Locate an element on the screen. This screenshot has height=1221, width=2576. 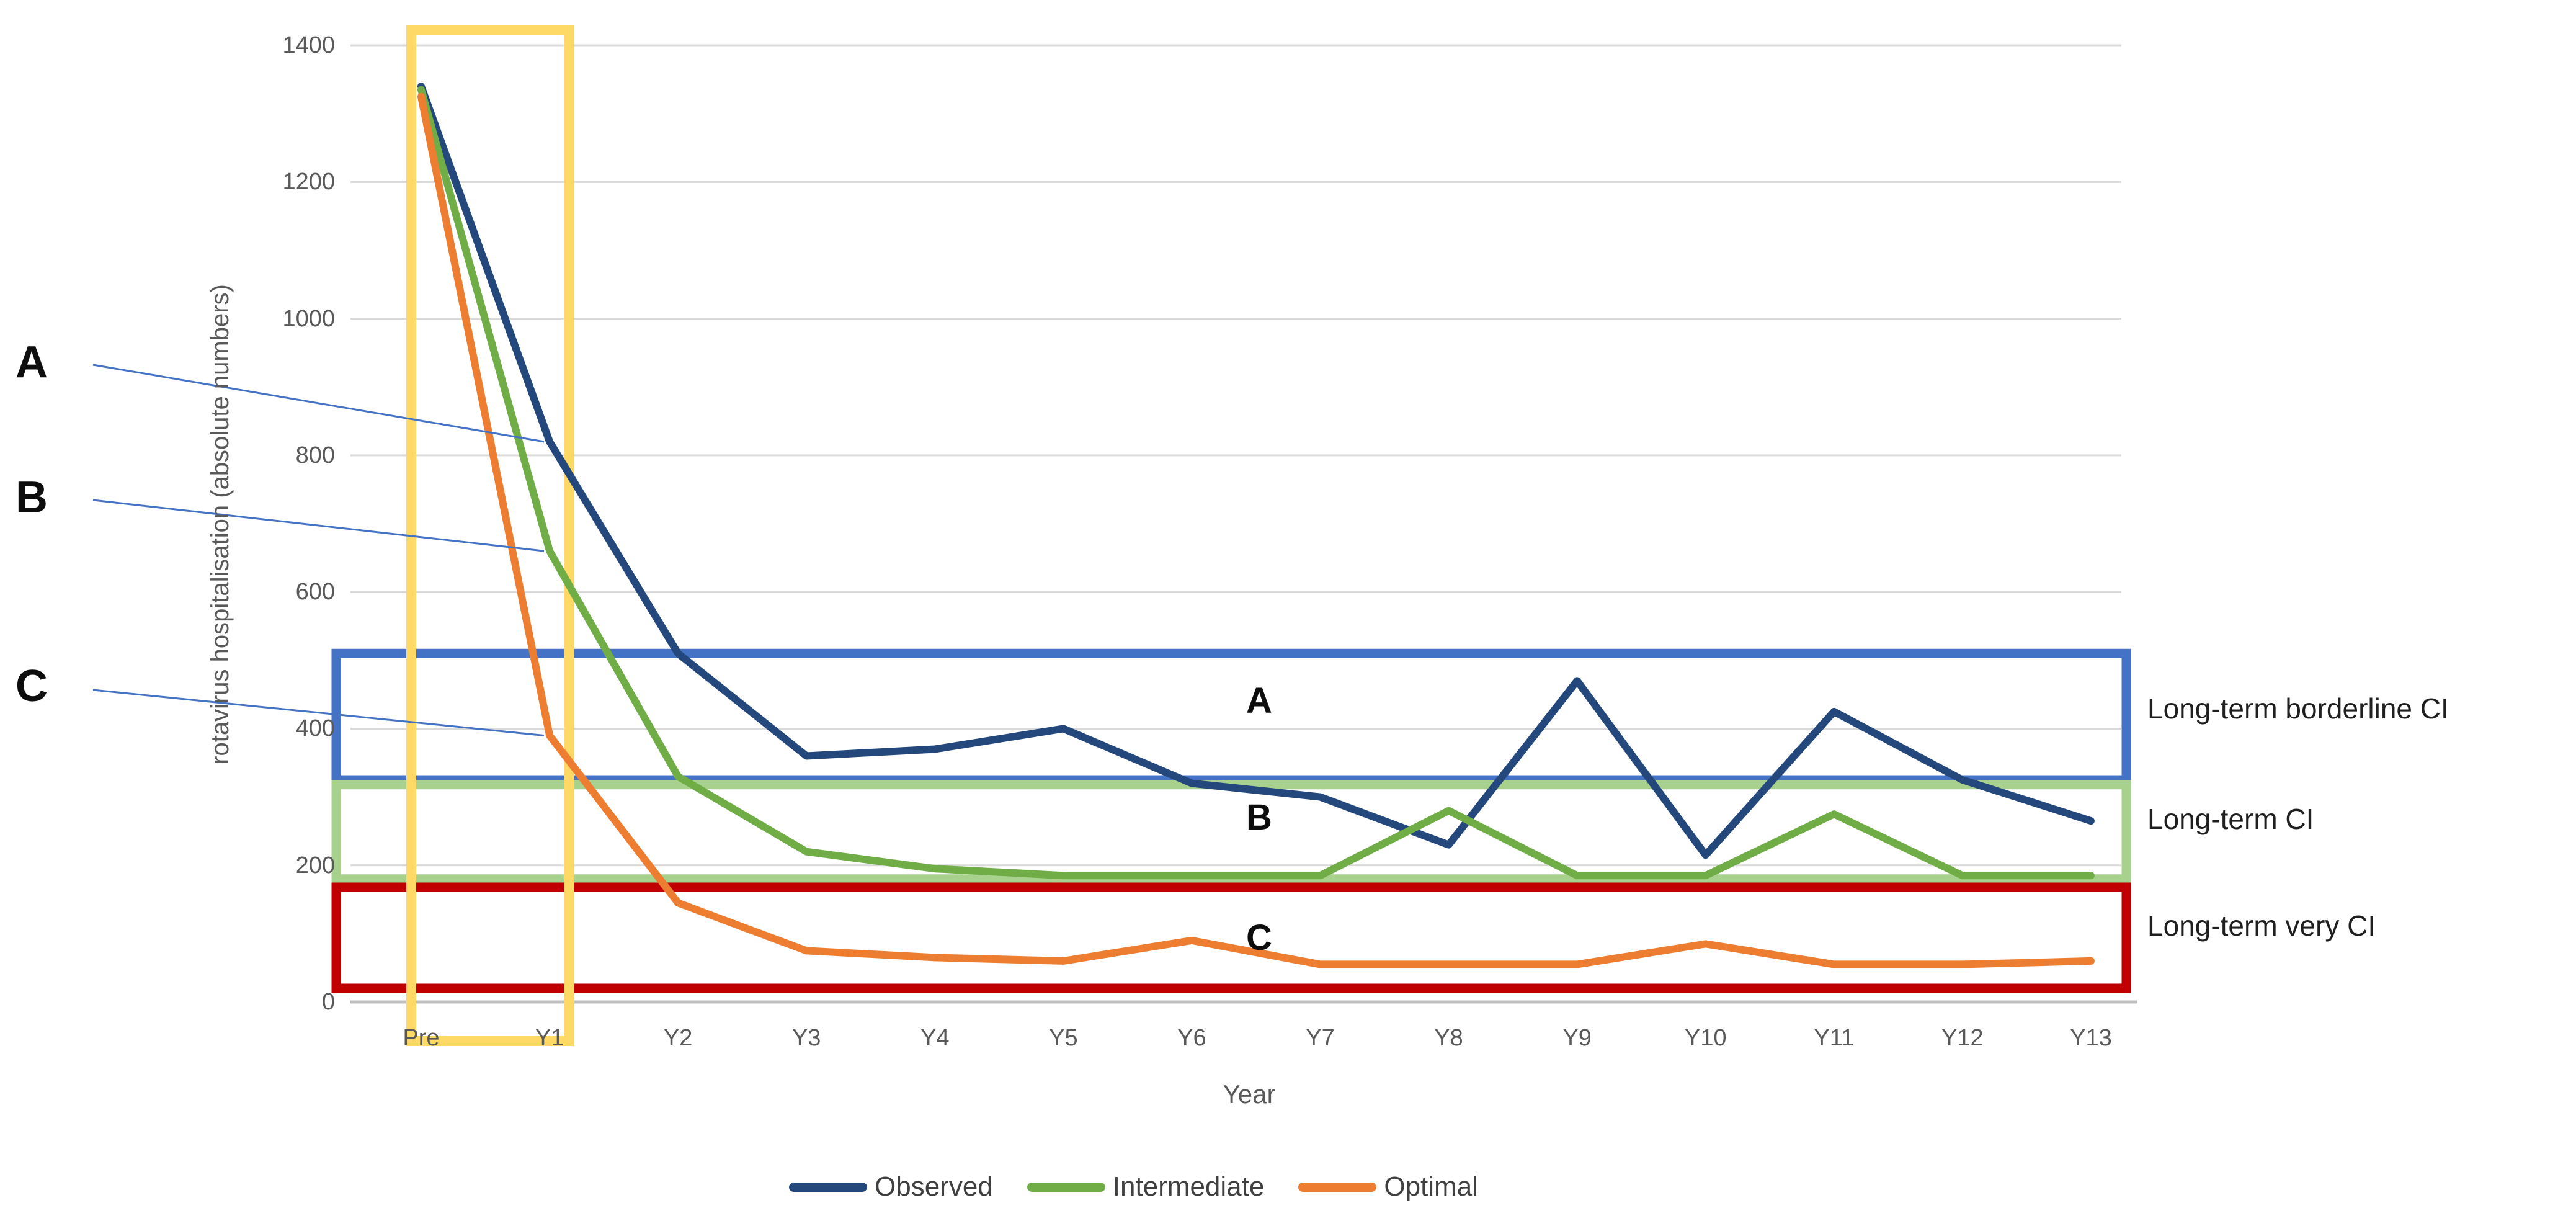
zone-box-A is located at coordinates (1231, 717).